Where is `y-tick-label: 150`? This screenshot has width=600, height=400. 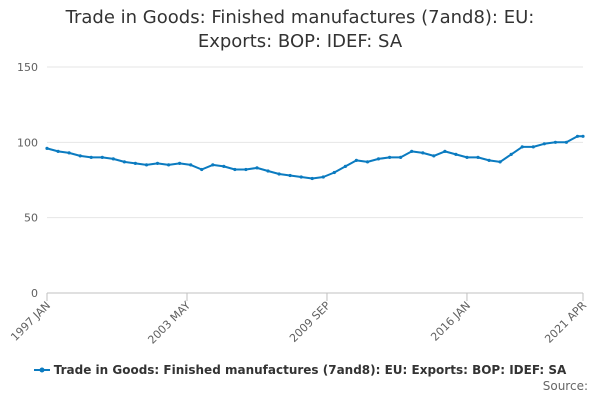 y-tick-label: 150 is located at coordinates (27, 67).